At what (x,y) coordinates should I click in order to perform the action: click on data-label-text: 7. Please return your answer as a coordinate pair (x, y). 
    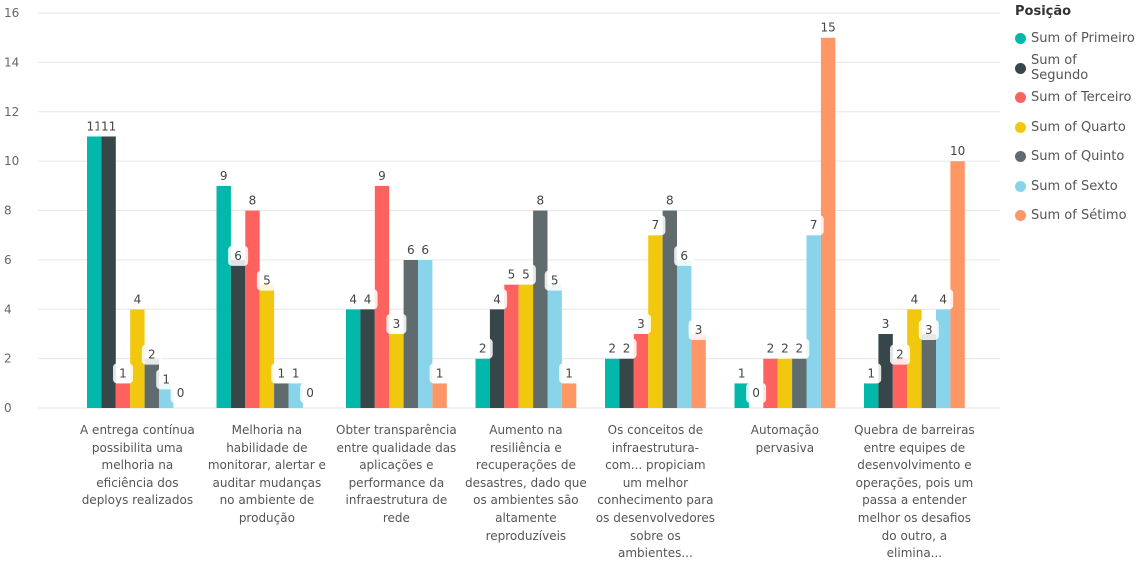
    Looking at the image, I should click on (656, 225).